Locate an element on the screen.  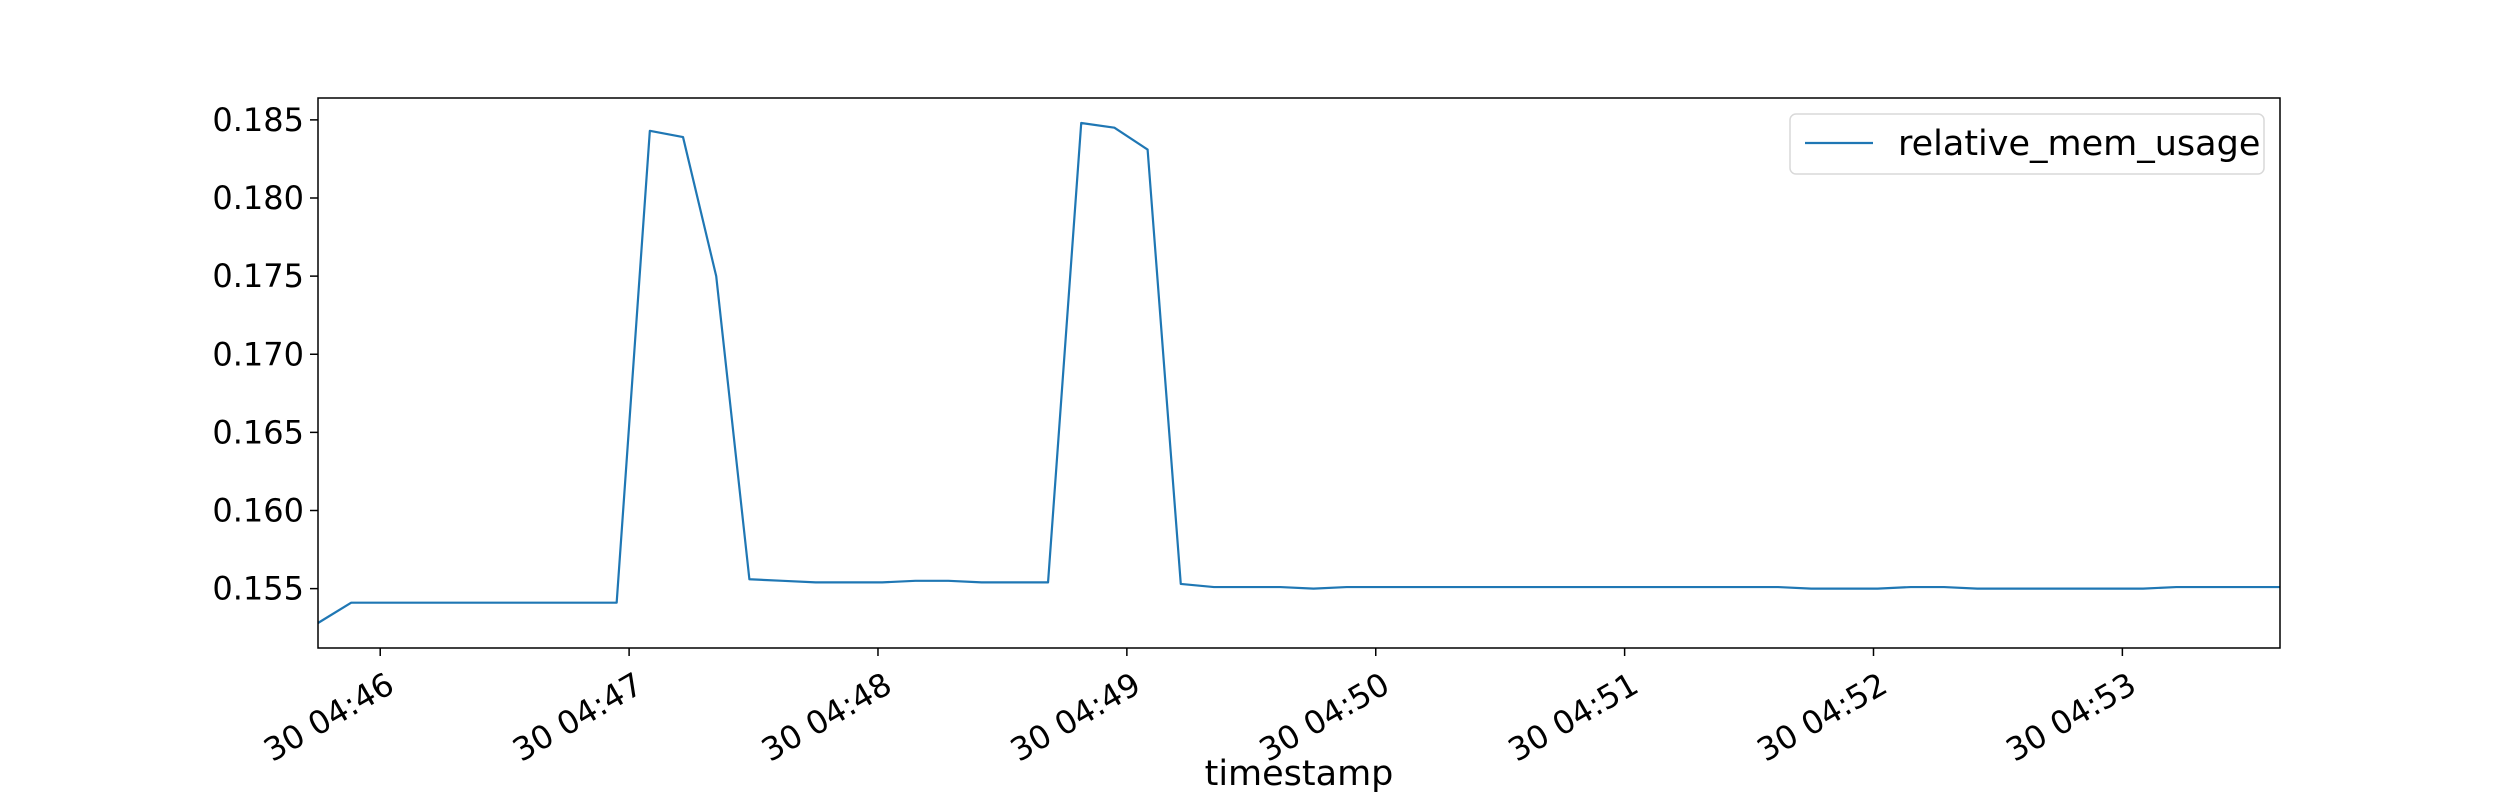
y-tick-label: 0.185 is located at coordinates (258, 120).